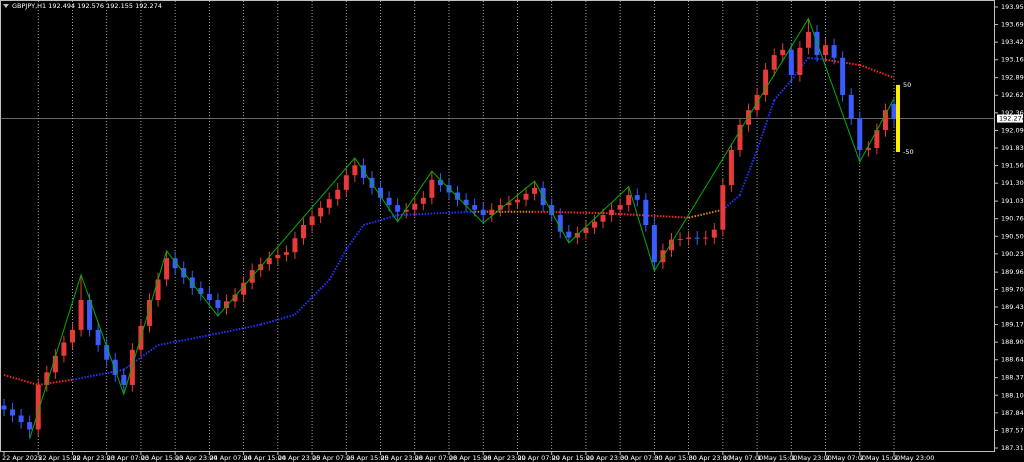 The image size is (1024, 462). I want to click on x-tick-label: 24 Apr 07:00, so click(230, 458).